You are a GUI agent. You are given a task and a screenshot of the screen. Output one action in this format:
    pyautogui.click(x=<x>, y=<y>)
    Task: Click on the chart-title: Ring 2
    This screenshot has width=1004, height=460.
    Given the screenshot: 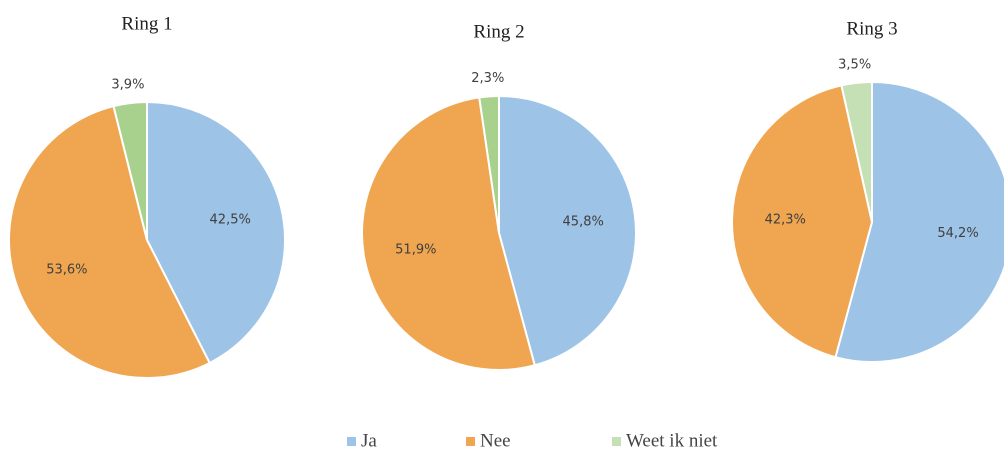 What is the action you would take?
    pyautogui.click(x=498, y=31)
    